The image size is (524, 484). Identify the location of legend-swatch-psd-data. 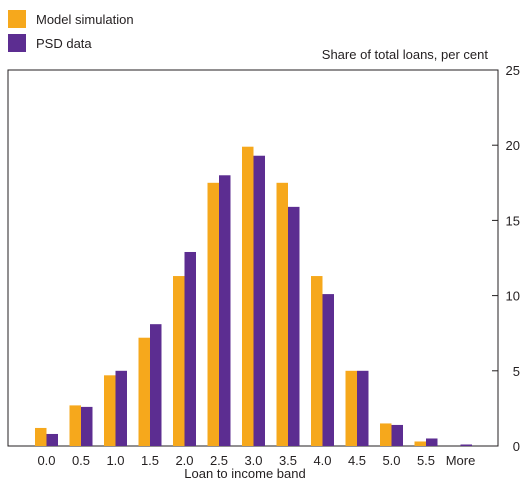
(17, 43).